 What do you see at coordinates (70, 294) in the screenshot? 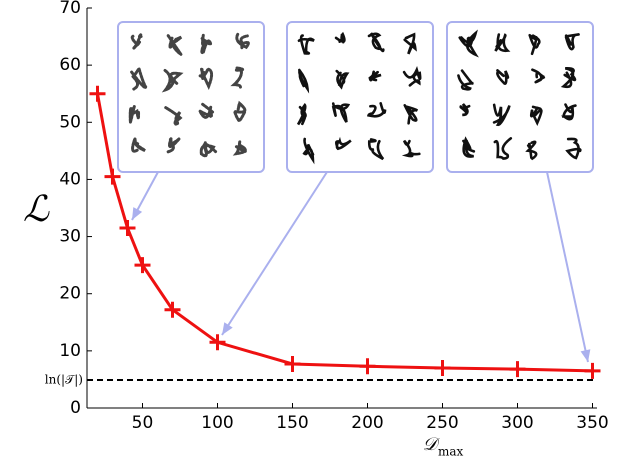
I see `y-tick-label: 20` at bounding box center [70, 294].